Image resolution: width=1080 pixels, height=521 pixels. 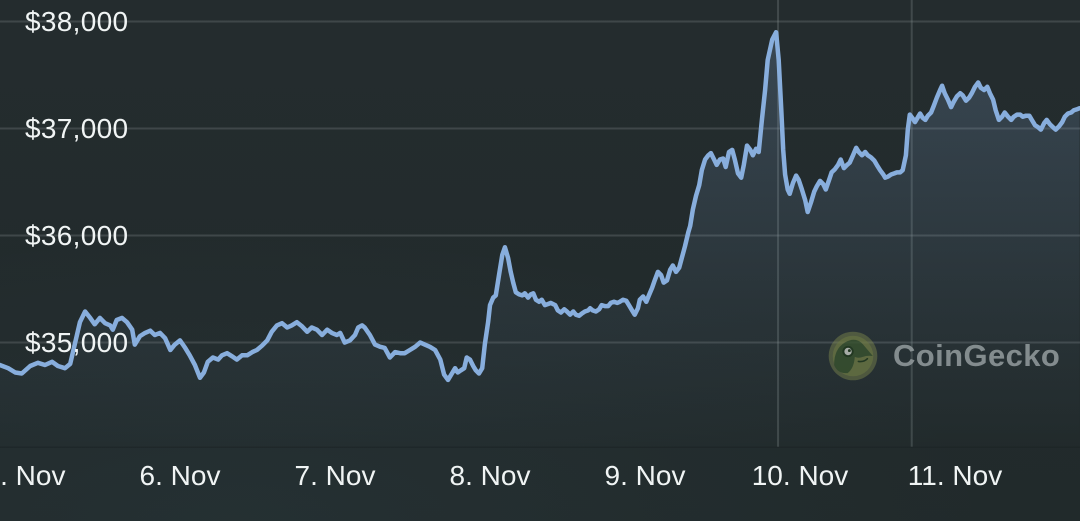 I want to click on y-axis-label-37000: $37,000, so click(x=77, y=128).